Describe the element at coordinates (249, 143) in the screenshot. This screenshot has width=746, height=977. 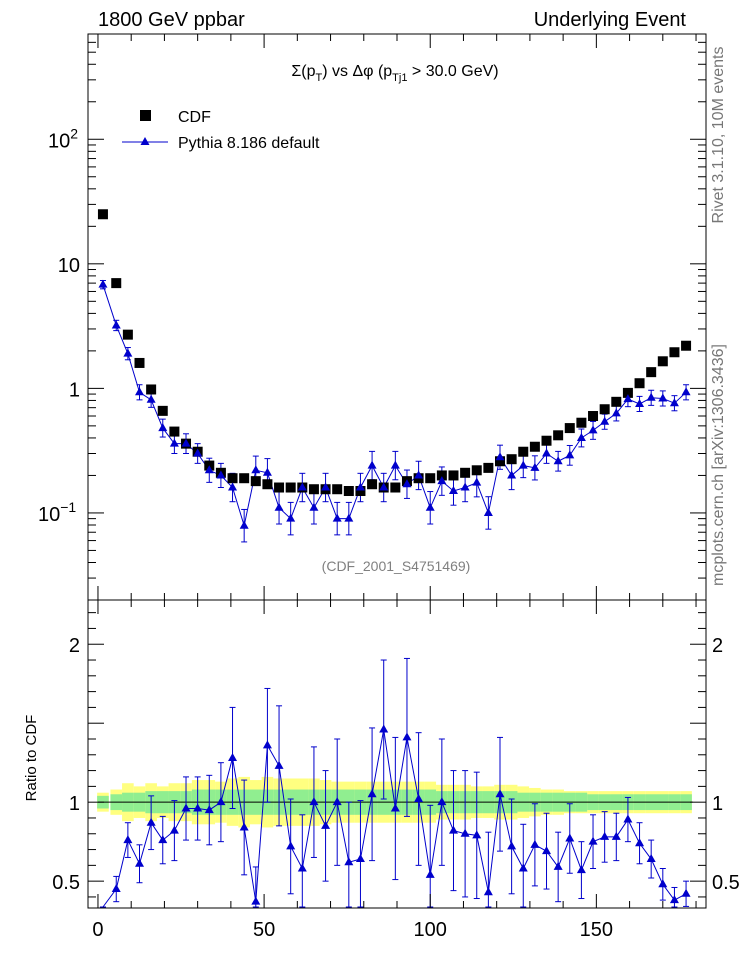
I see `legend-mc-label: Pythia 8.186 default` at that location.